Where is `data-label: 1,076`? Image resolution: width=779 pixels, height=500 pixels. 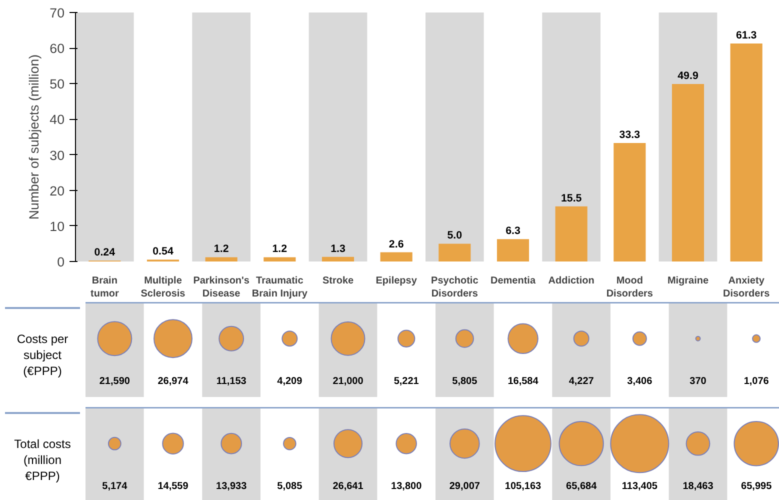
data-label: 1,076 is located at coordinates (757, 381).